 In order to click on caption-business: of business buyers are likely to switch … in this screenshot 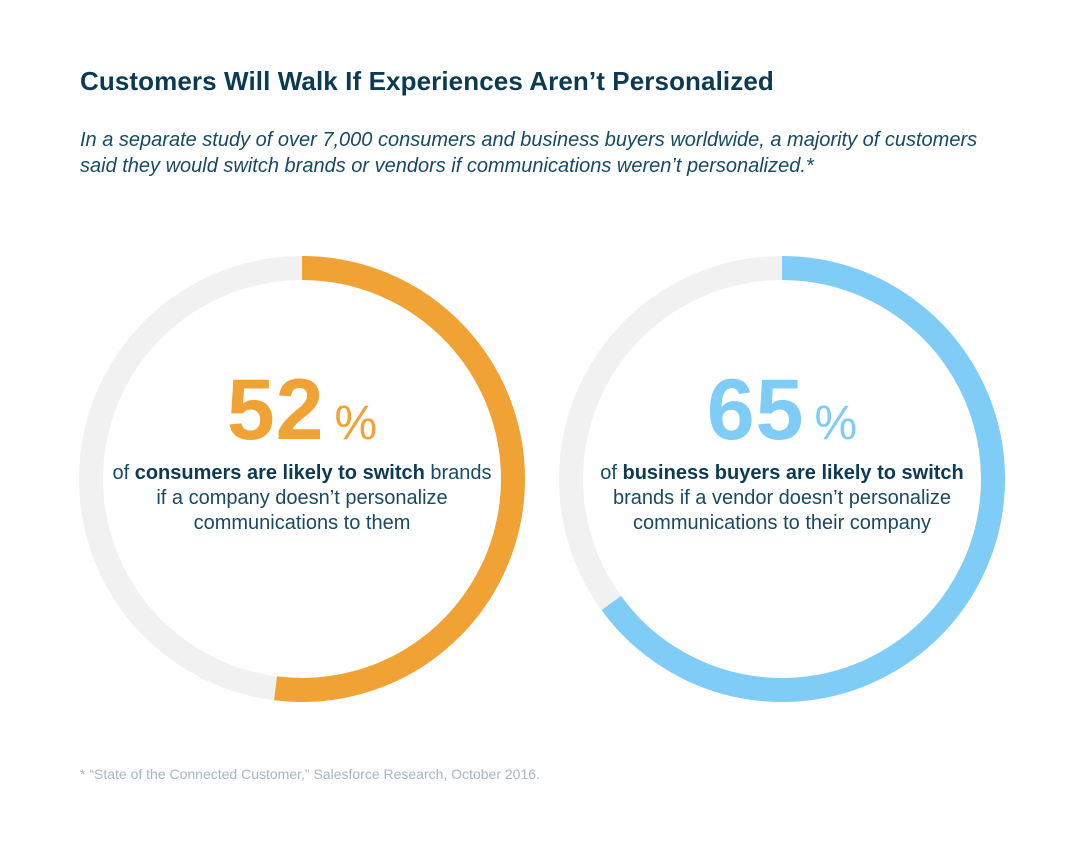, I will do `click(782, 498)`.